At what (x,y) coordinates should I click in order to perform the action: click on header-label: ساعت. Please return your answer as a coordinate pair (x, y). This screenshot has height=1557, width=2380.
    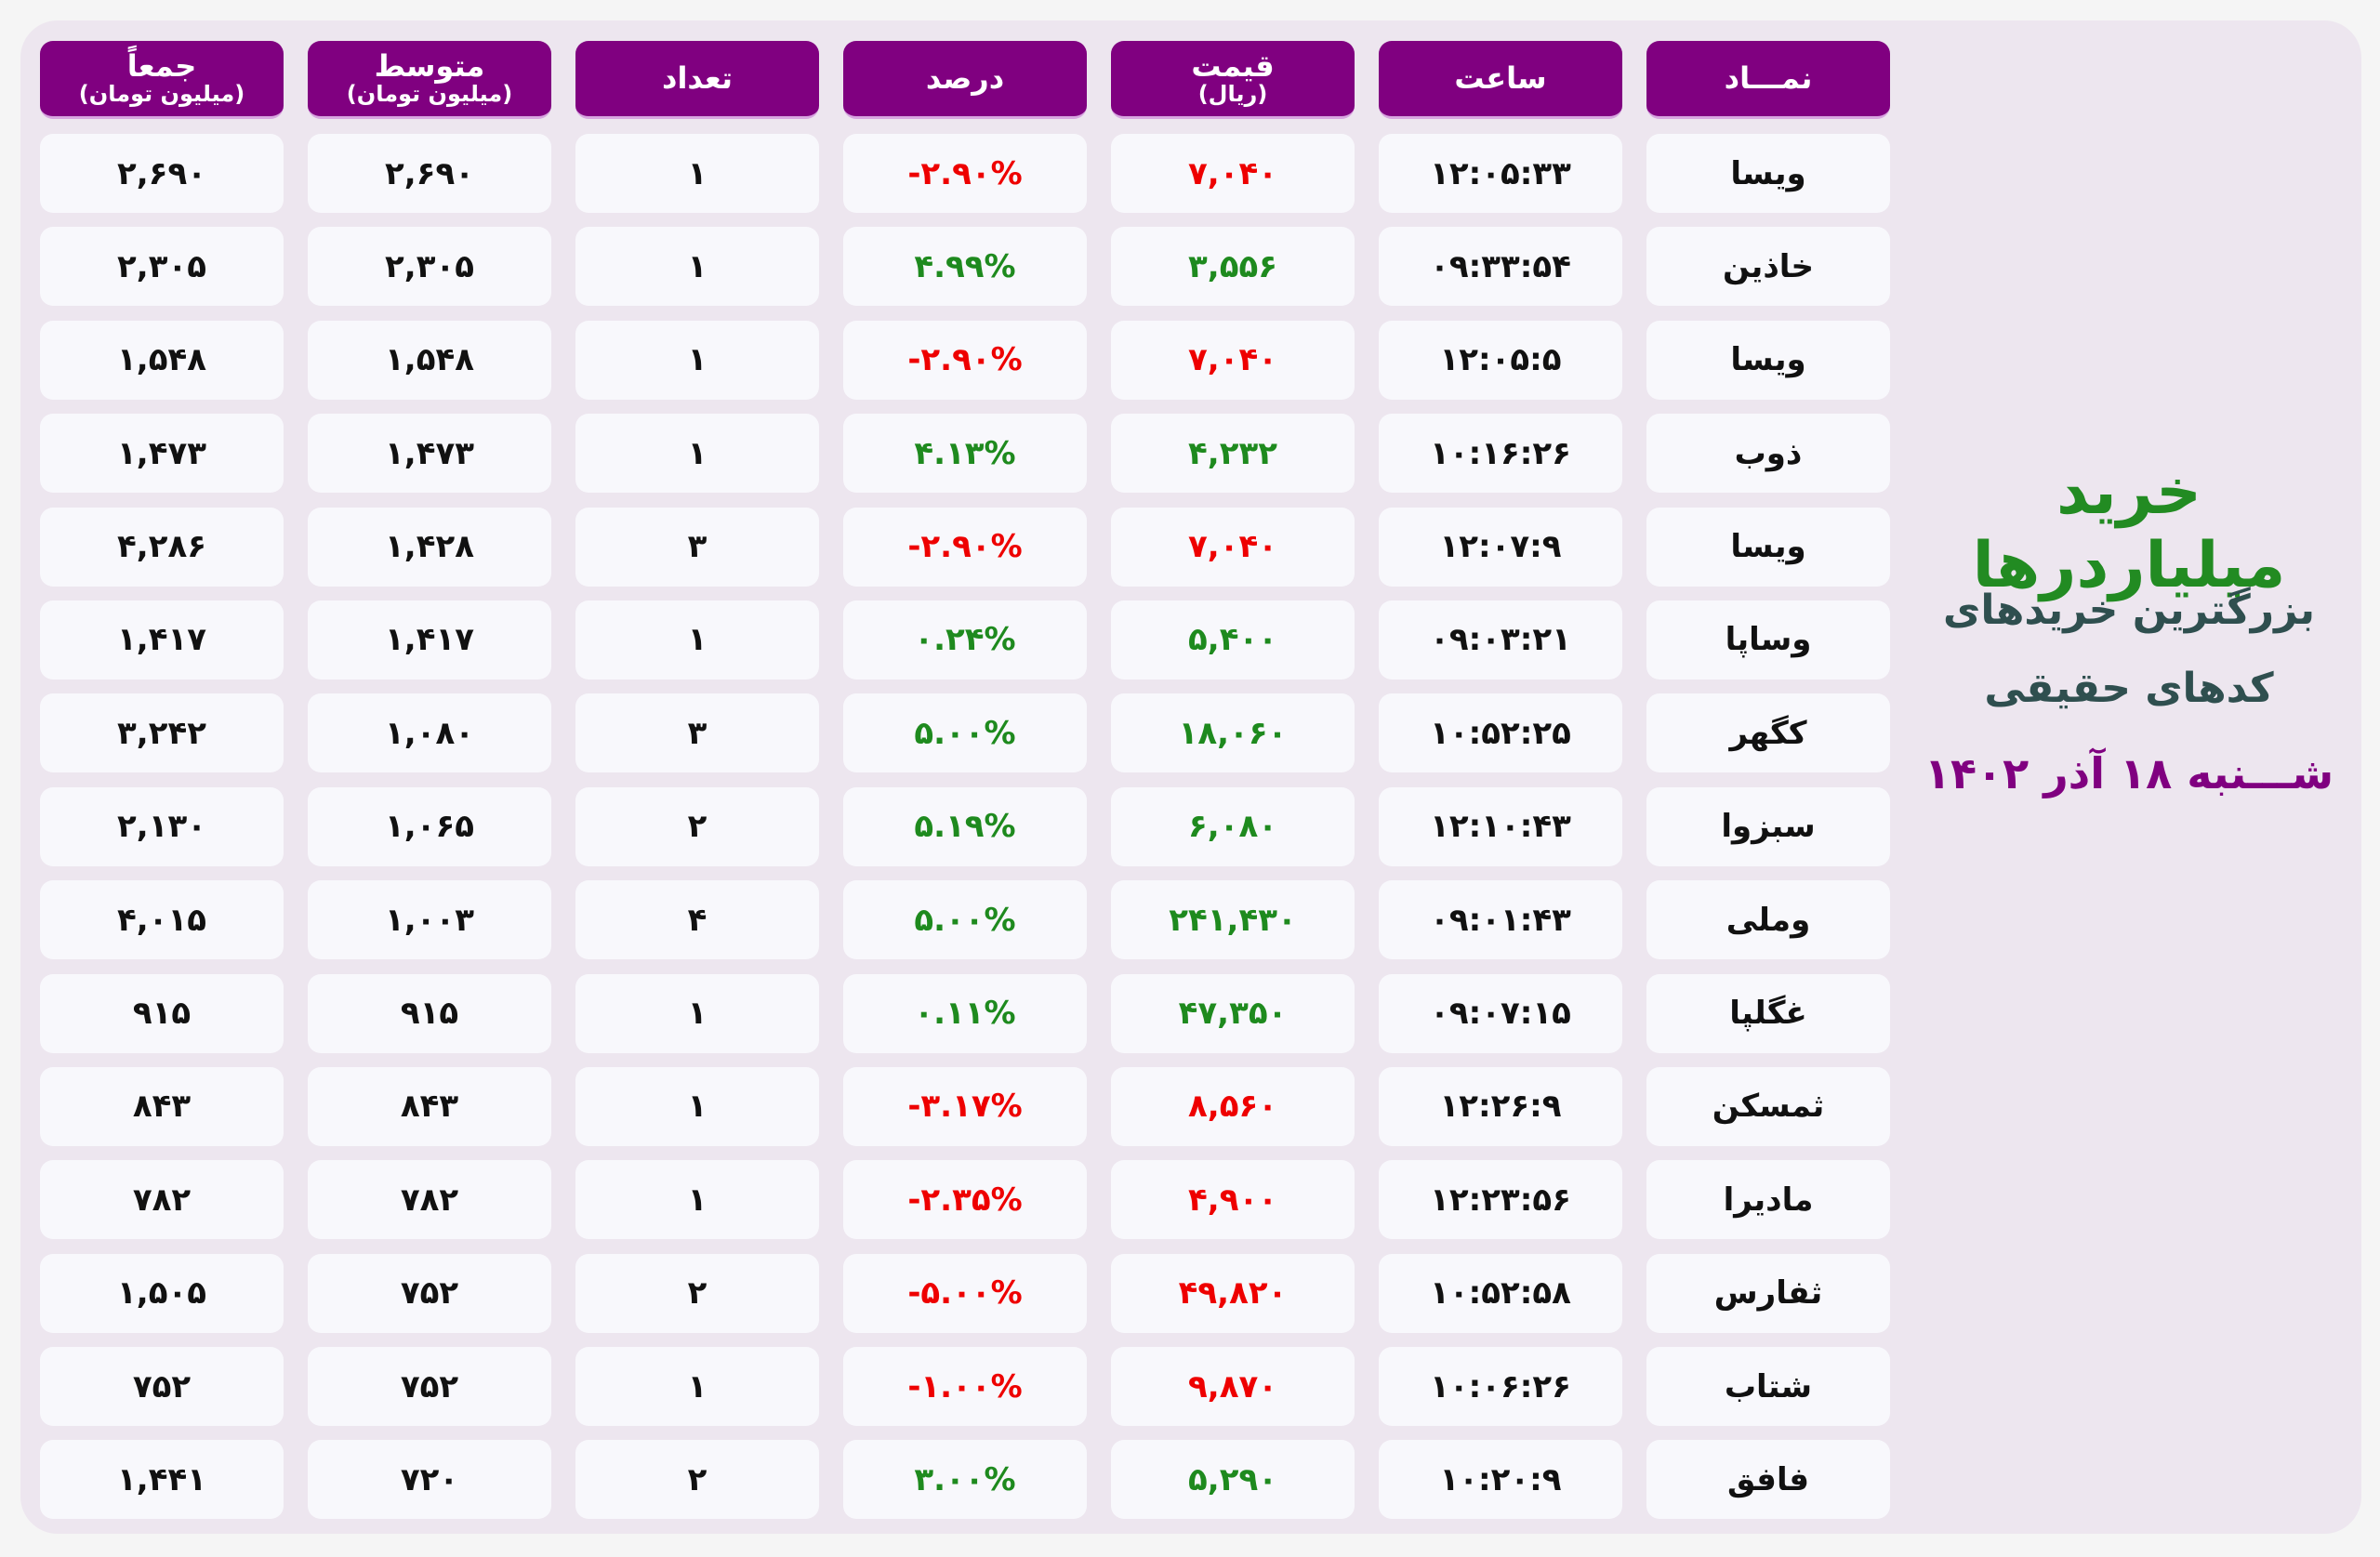
    Looking at the image, I should click on (1500, 78).